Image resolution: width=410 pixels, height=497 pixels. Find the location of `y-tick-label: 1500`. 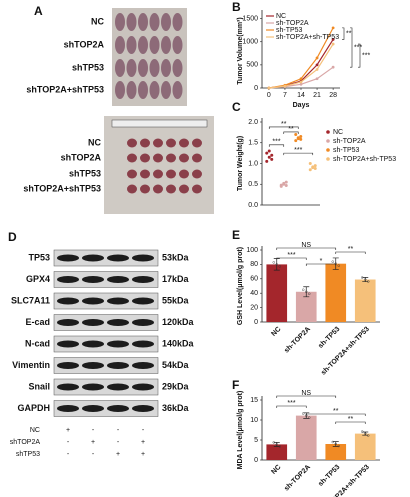

y-tick-label: 1500 is located at coordinates (250, 18).